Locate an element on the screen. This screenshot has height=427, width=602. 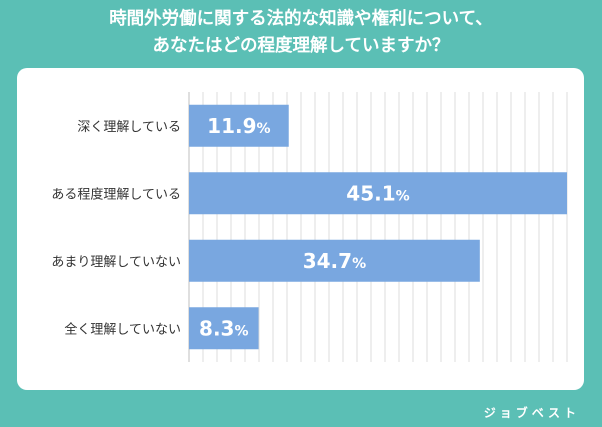
category-label: 深く理解している is located at coordinates (129, 127).